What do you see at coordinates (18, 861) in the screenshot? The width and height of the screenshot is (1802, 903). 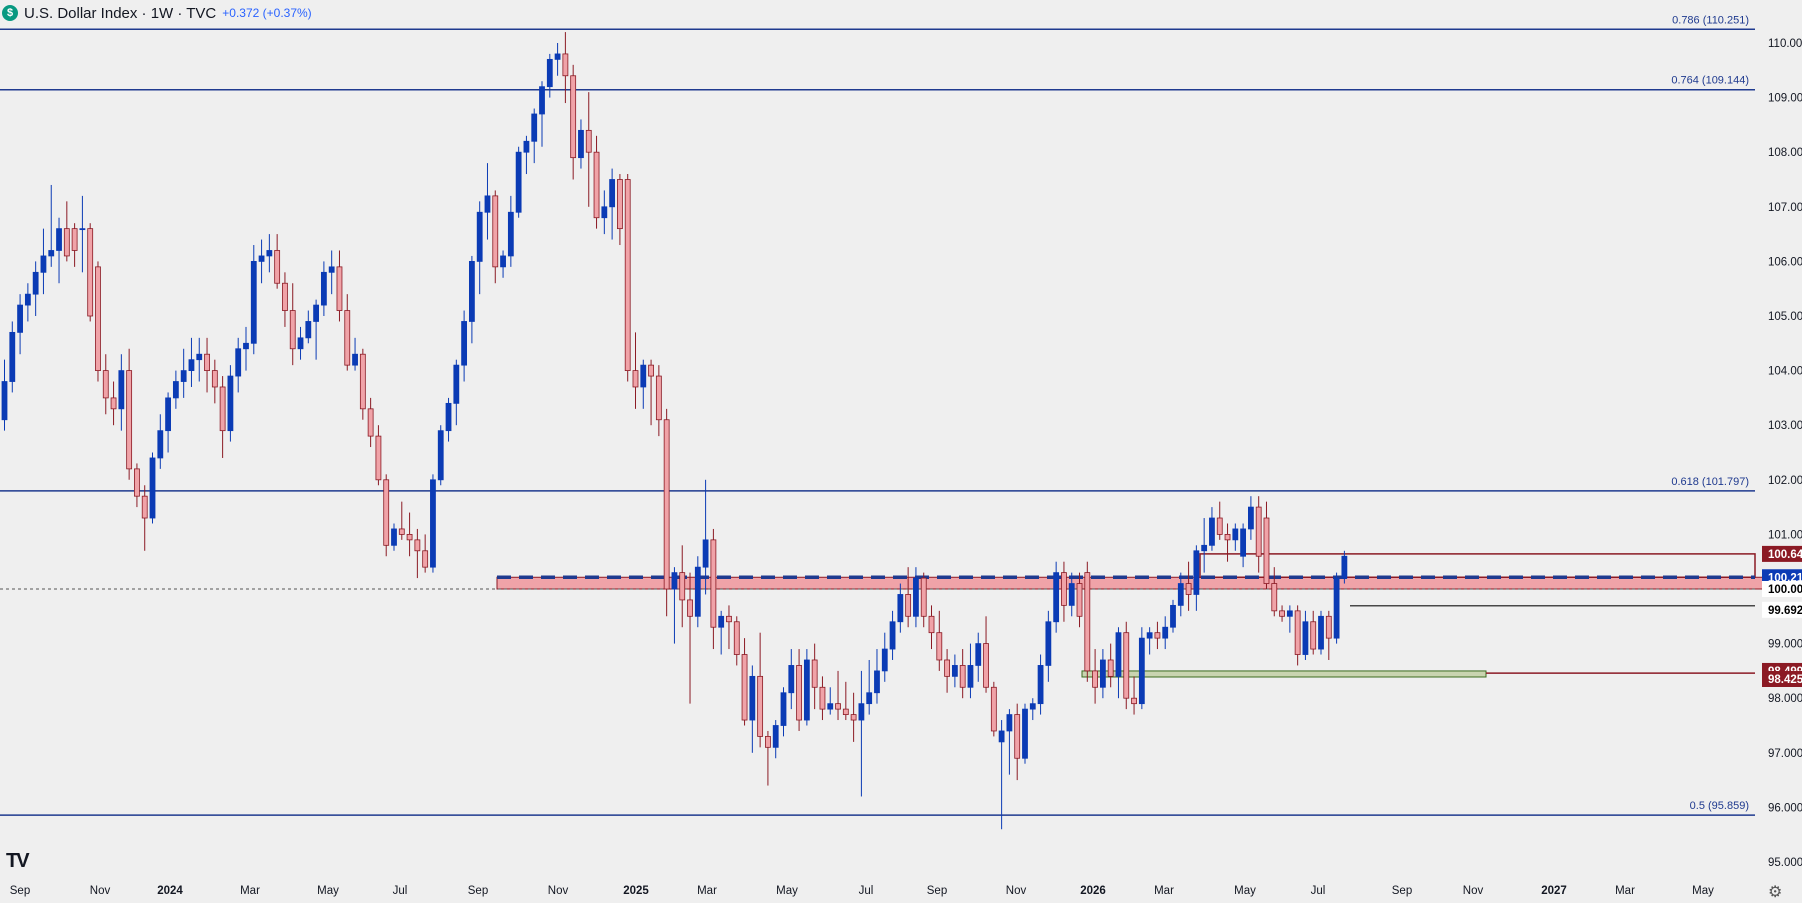 I see `tradingview-logo: TV` at bounding box center [18, 861].